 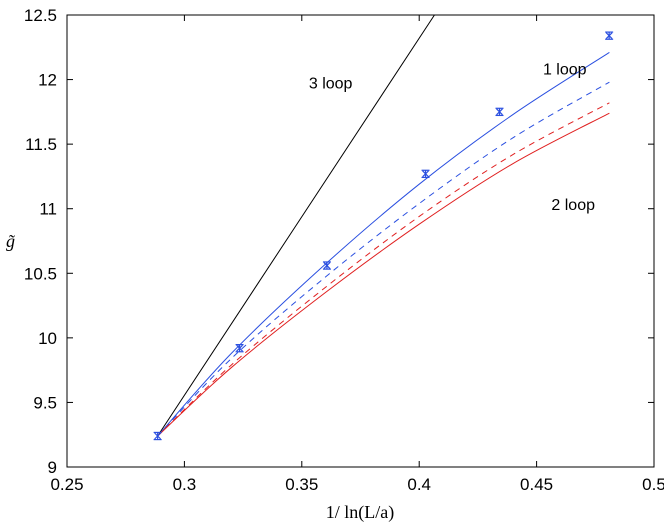 What do you see at coordinates (41, 144) in the screenshot?
I see `y-tick-label: 11.5` at bounding box center [41, 144].